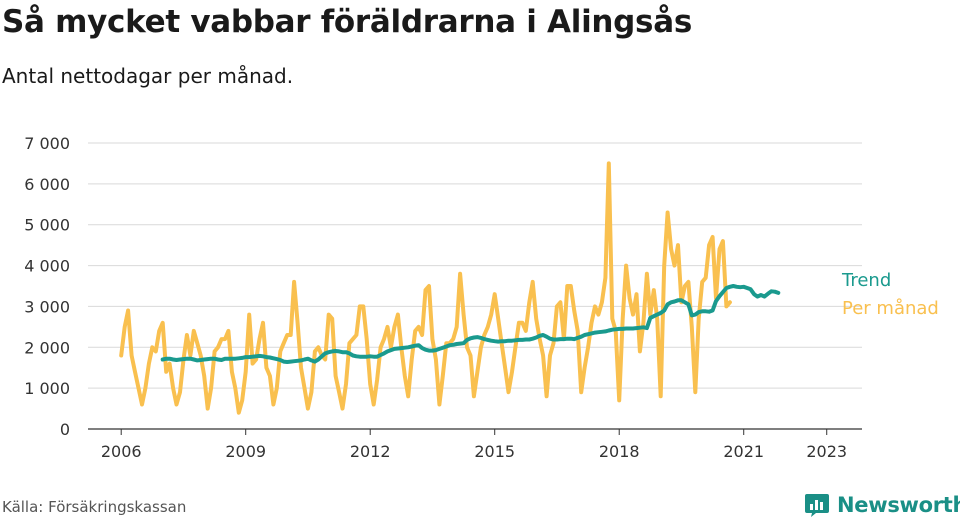  What do you see at coordinates (47, 306) in the screenshot?
I see `y-tick-label: 3 000` at bounding box center [47, 306].